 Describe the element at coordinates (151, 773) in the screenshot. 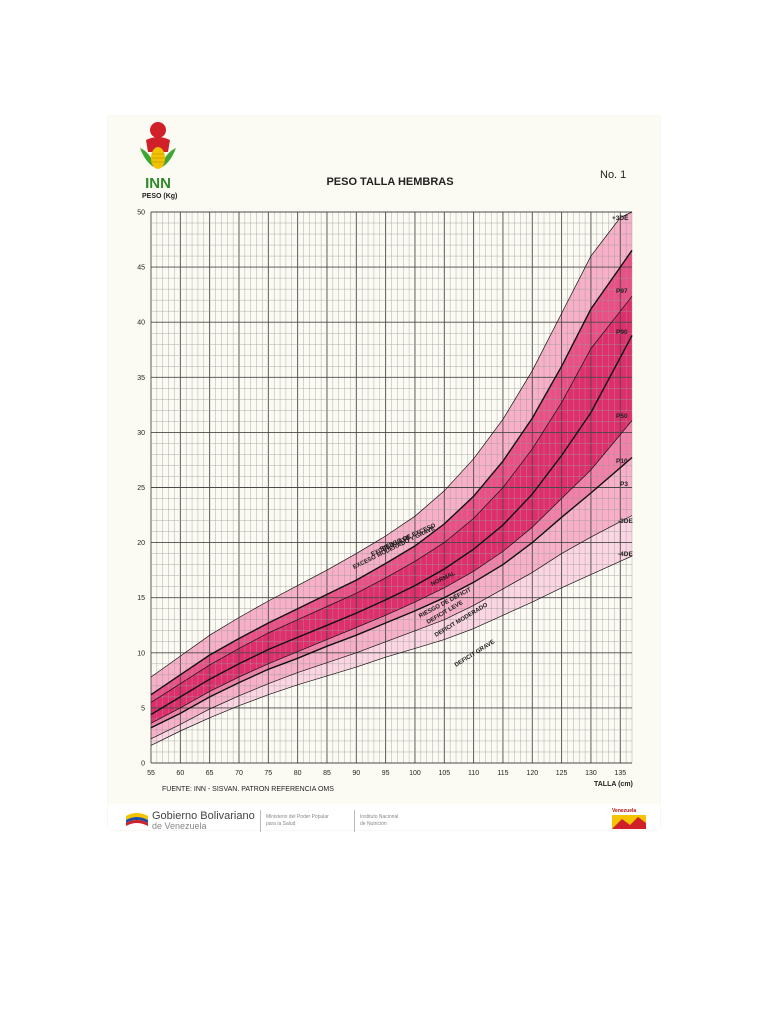

I see `x-tick-label: 55` at that location.